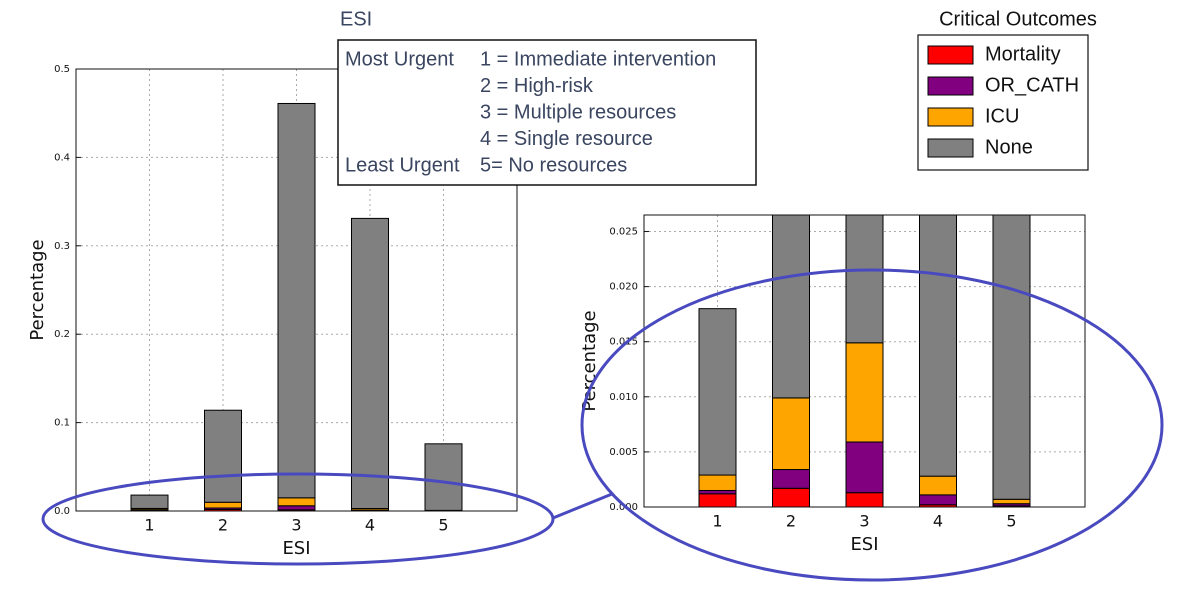 The image size is (1177, 591). I want to click on legend-label: ICU, so click(1002, 116).